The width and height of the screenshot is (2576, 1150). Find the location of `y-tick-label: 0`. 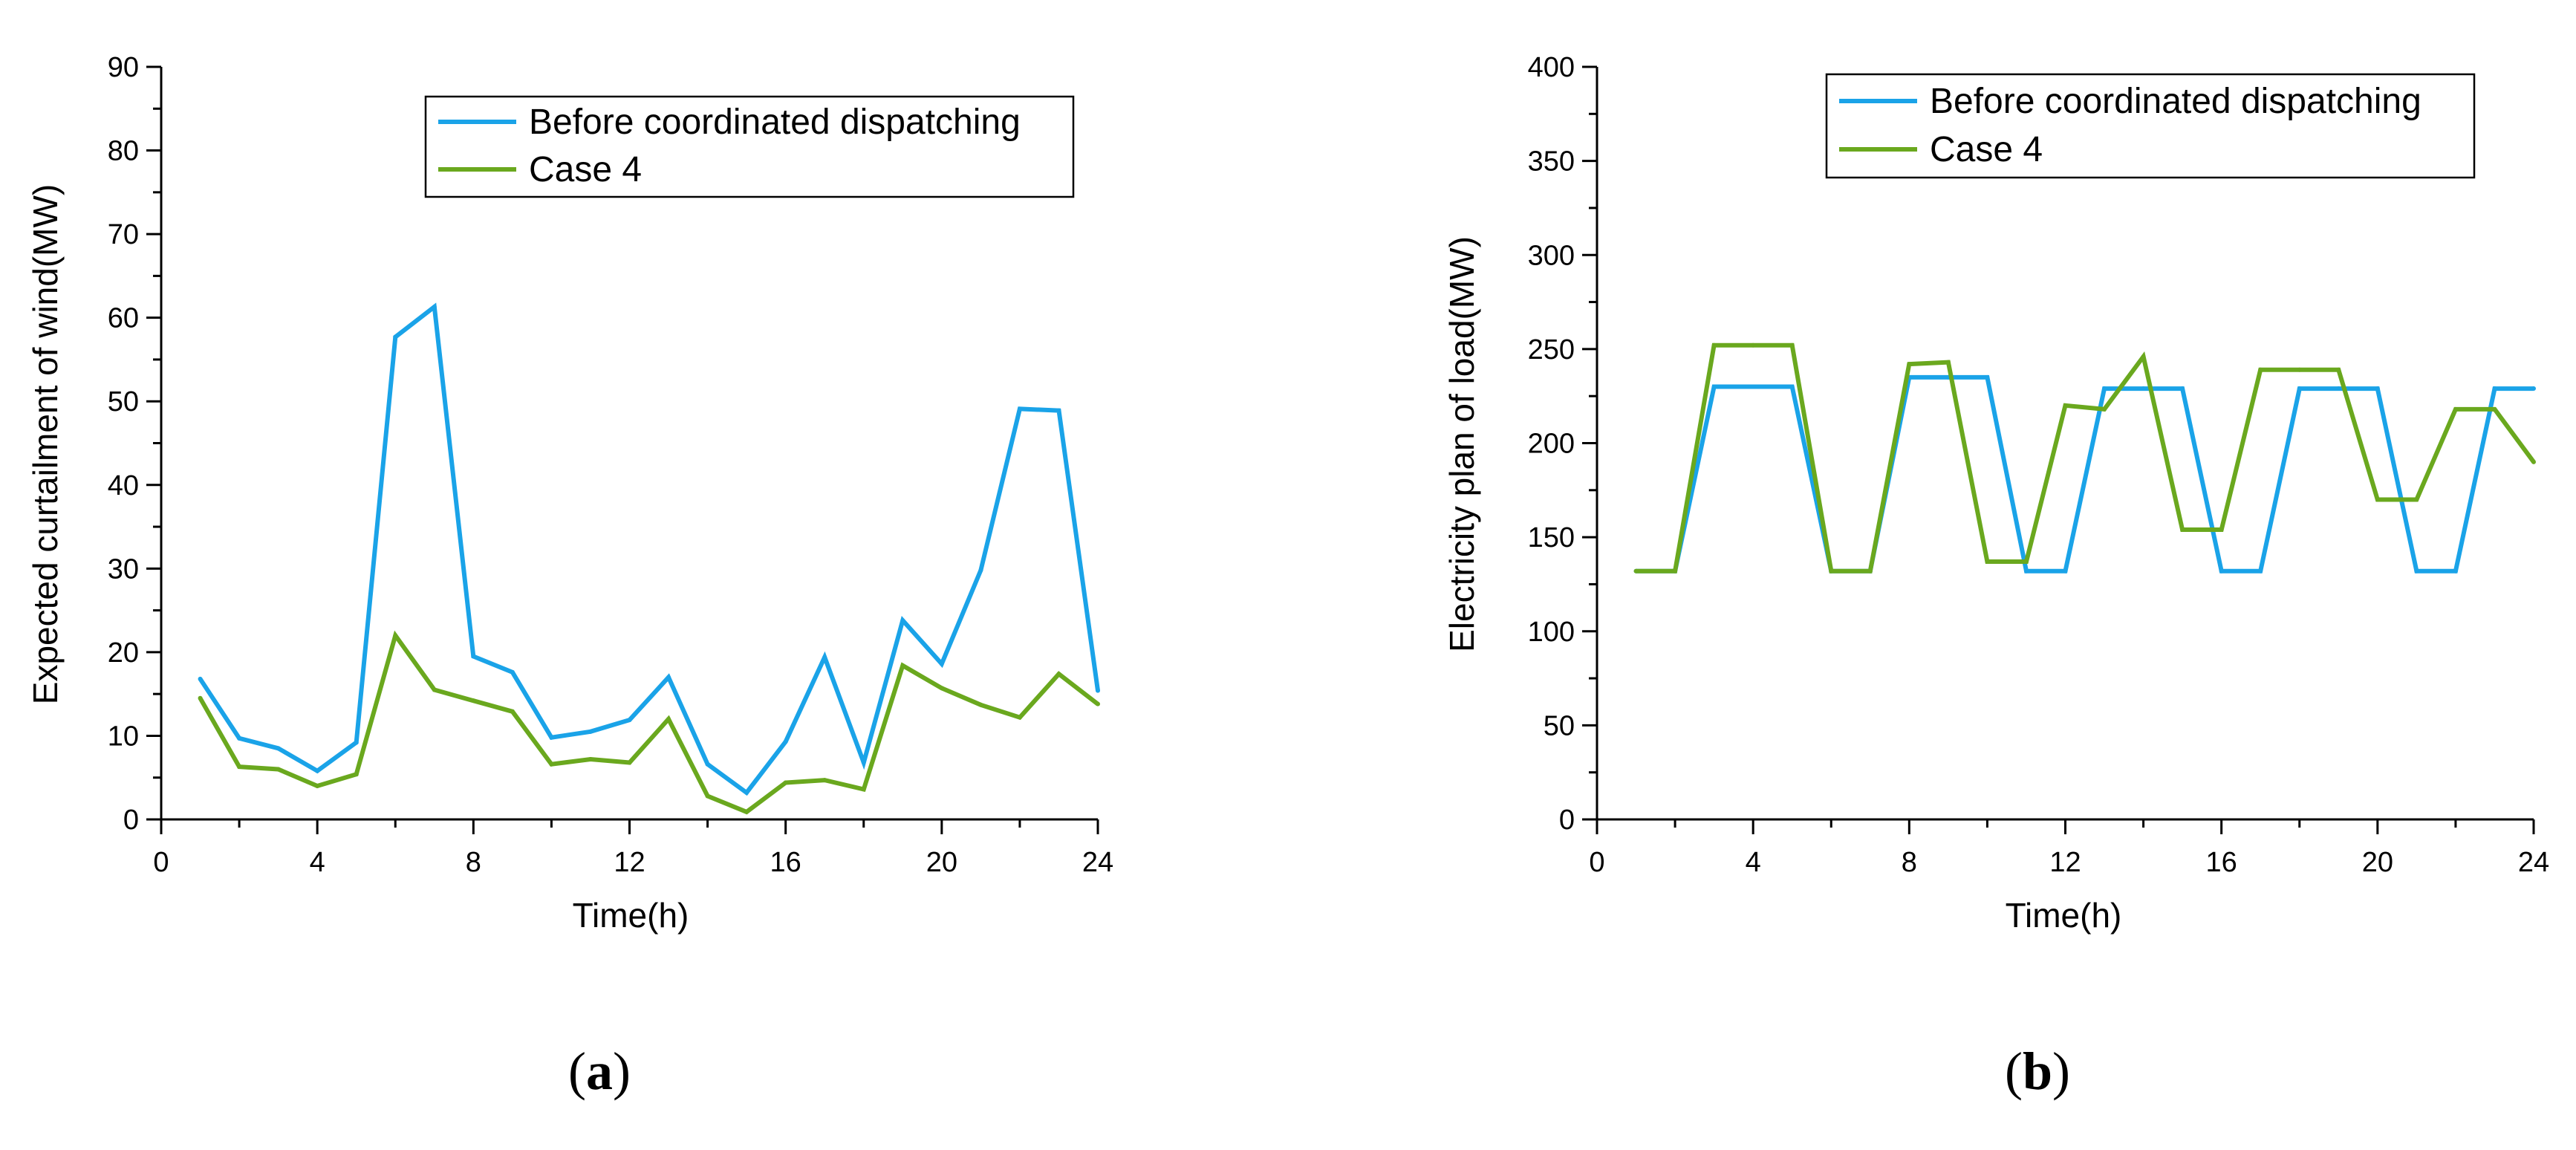

y-tick-label: 0 is located at coordinates (131, 820).